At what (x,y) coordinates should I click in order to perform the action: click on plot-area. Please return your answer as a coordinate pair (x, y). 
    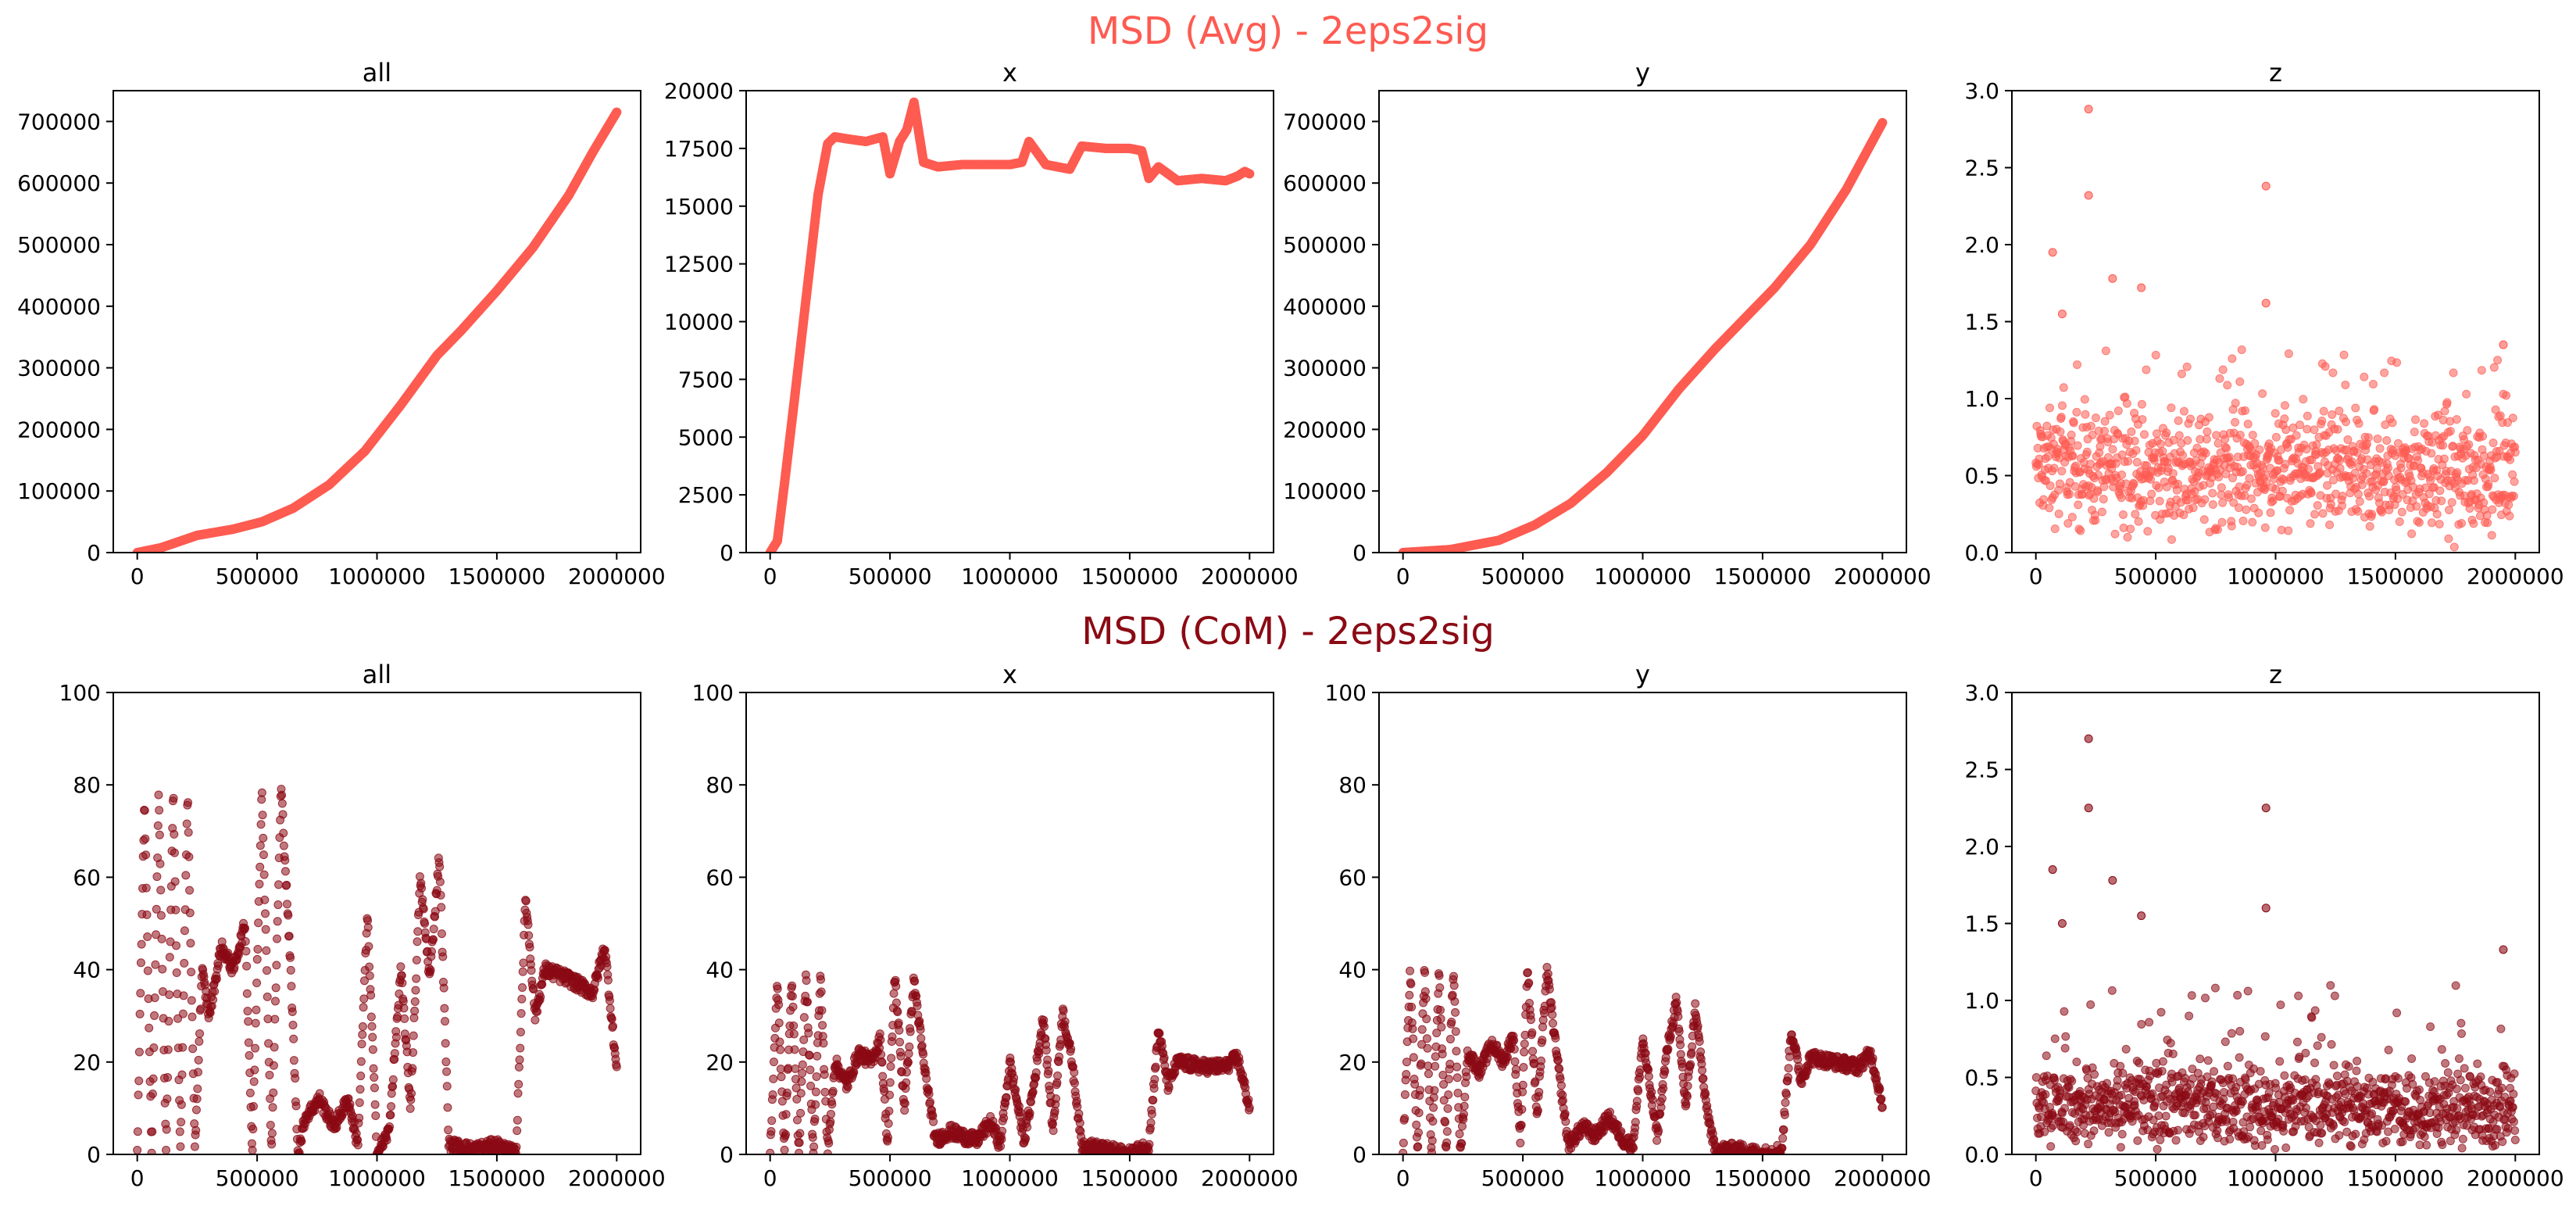
    Looking at the image, I should click on (1010, 1062).